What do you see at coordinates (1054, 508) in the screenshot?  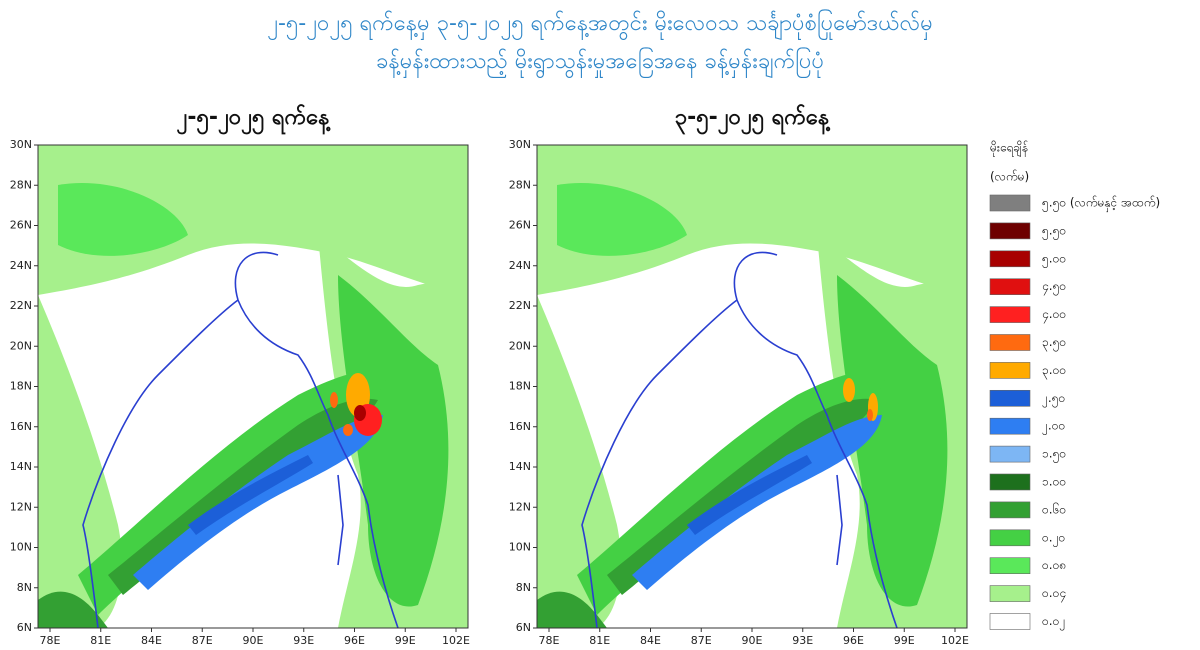 I see `legend-label: ၀.၆၀` at bounding box center [1054, 508].